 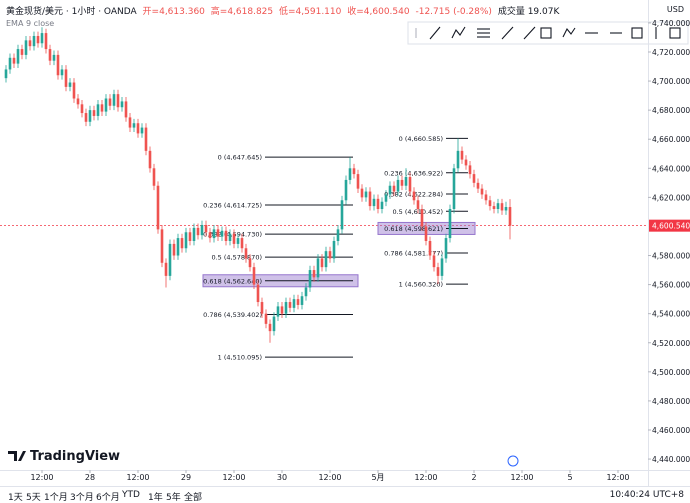 What do you see at coordinates (345, 494) in the screenshot?
I see `bottom-toolbar: 10:40:24 UTC+8 1天 5天 1个月 3个月 6个月 YTD 1年 5年 全部` at bounding box center [345, 494].